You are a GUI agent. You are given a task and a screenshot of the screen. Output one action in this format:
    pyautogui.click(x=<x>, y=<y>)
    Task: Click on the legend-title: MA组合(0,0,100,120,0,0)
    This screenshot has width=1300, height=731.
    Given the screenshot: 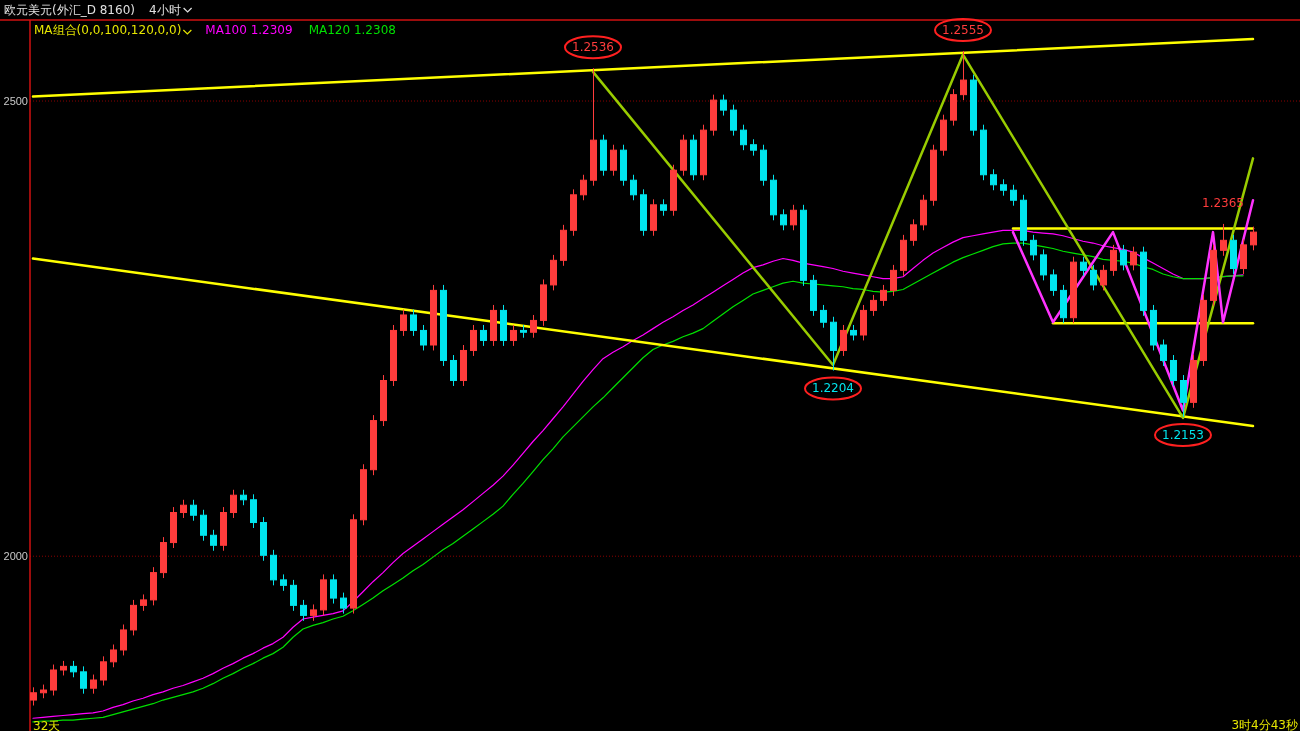 What is the action you would take?
    pyautogui.click(x=108, y=30)
    